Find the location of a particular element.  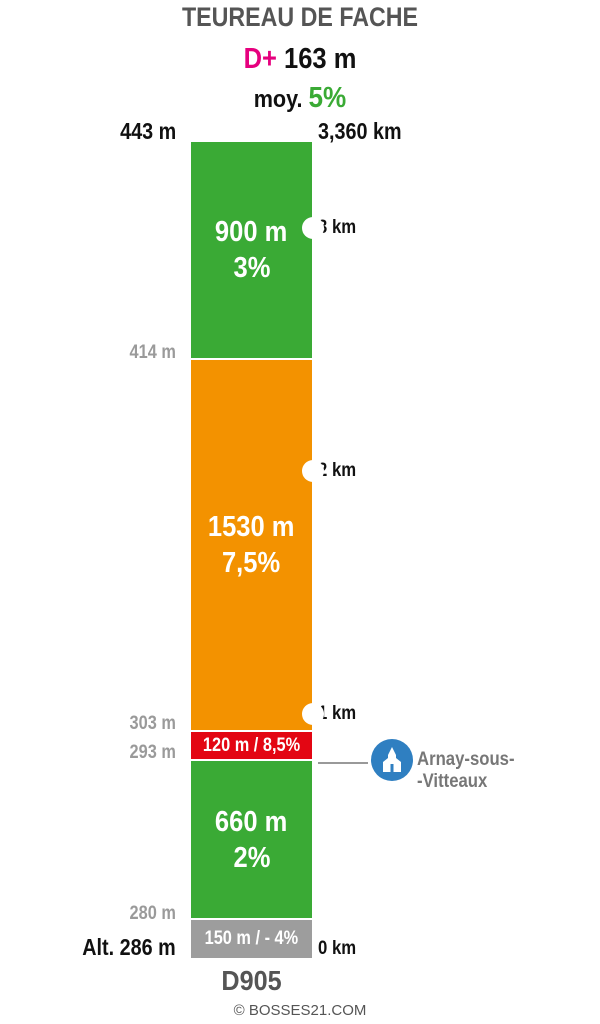

average-grade-value: 5% is located at coordinates (327, 98).